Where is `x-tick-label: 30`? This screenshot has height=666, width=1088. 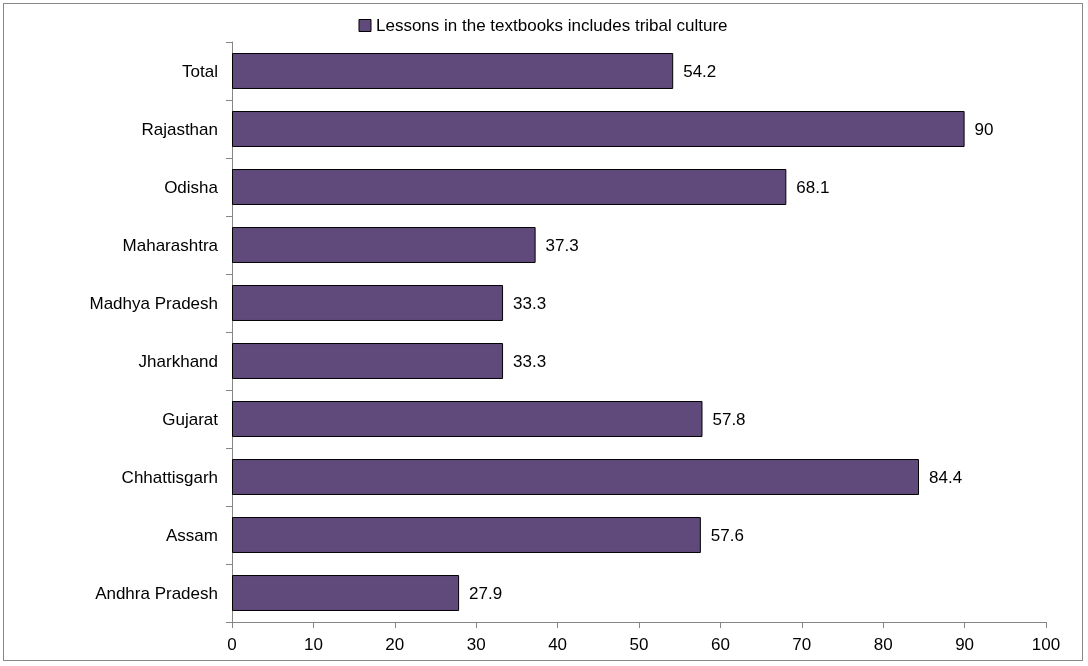
x-tick-label: 30 is located at coordinates (476, 644).